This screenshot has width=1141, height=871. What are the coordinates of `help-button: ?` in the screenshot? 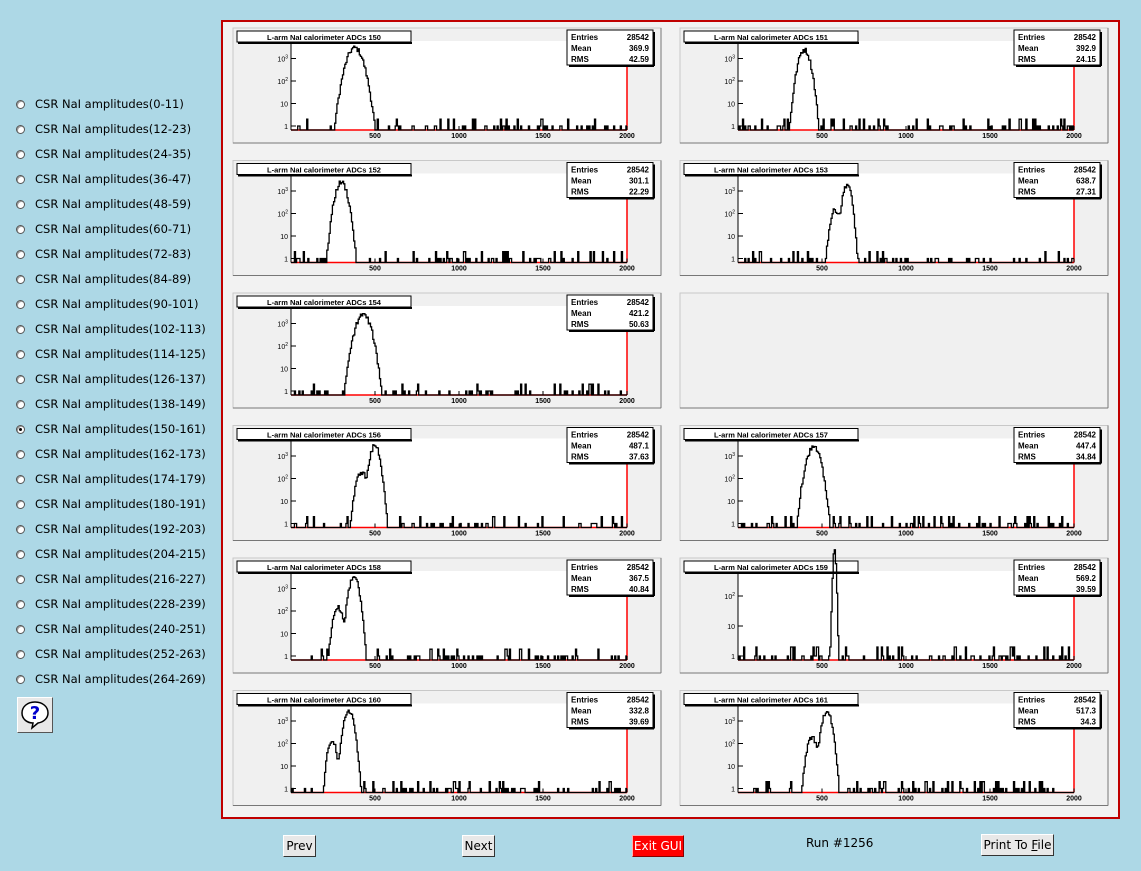 It's located at (35, 715).